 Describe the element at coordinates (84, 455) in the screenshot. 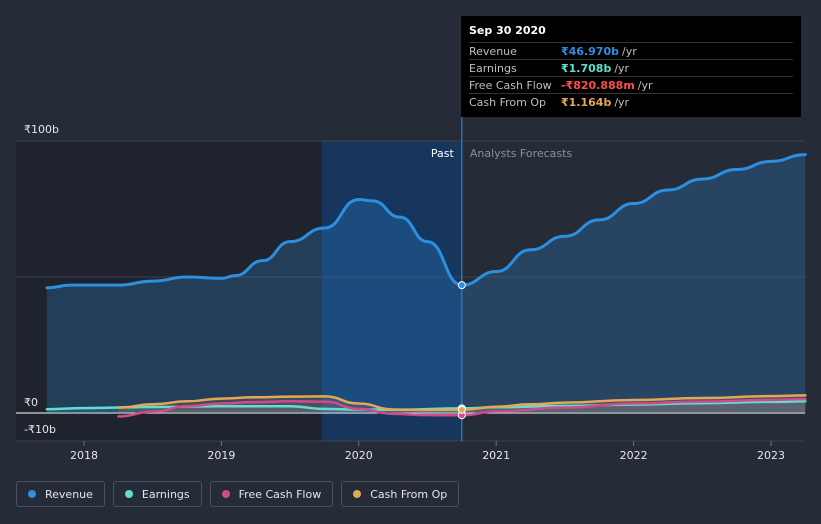

I see `x-tick-label-2018: 2018` at that location.